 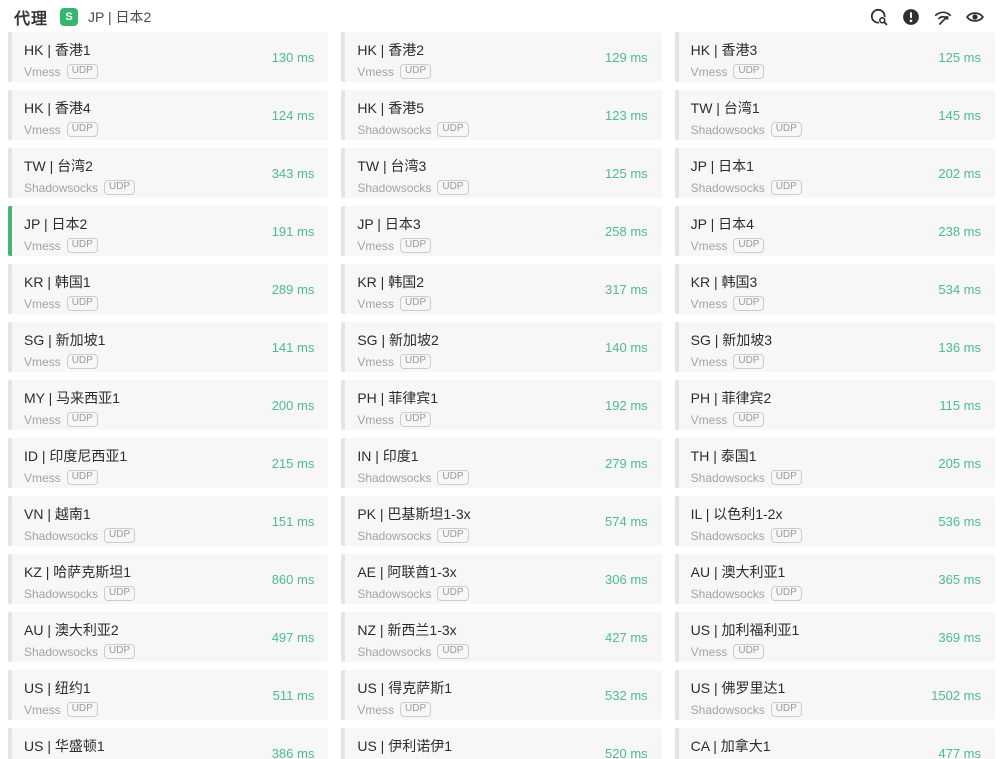 What do you see at coordinates (834, 637) in the screenshot?
I see `proxy-card: US | 加利福利亚1 Vmess UDP 369 ms` at bounding box center [834, 637].